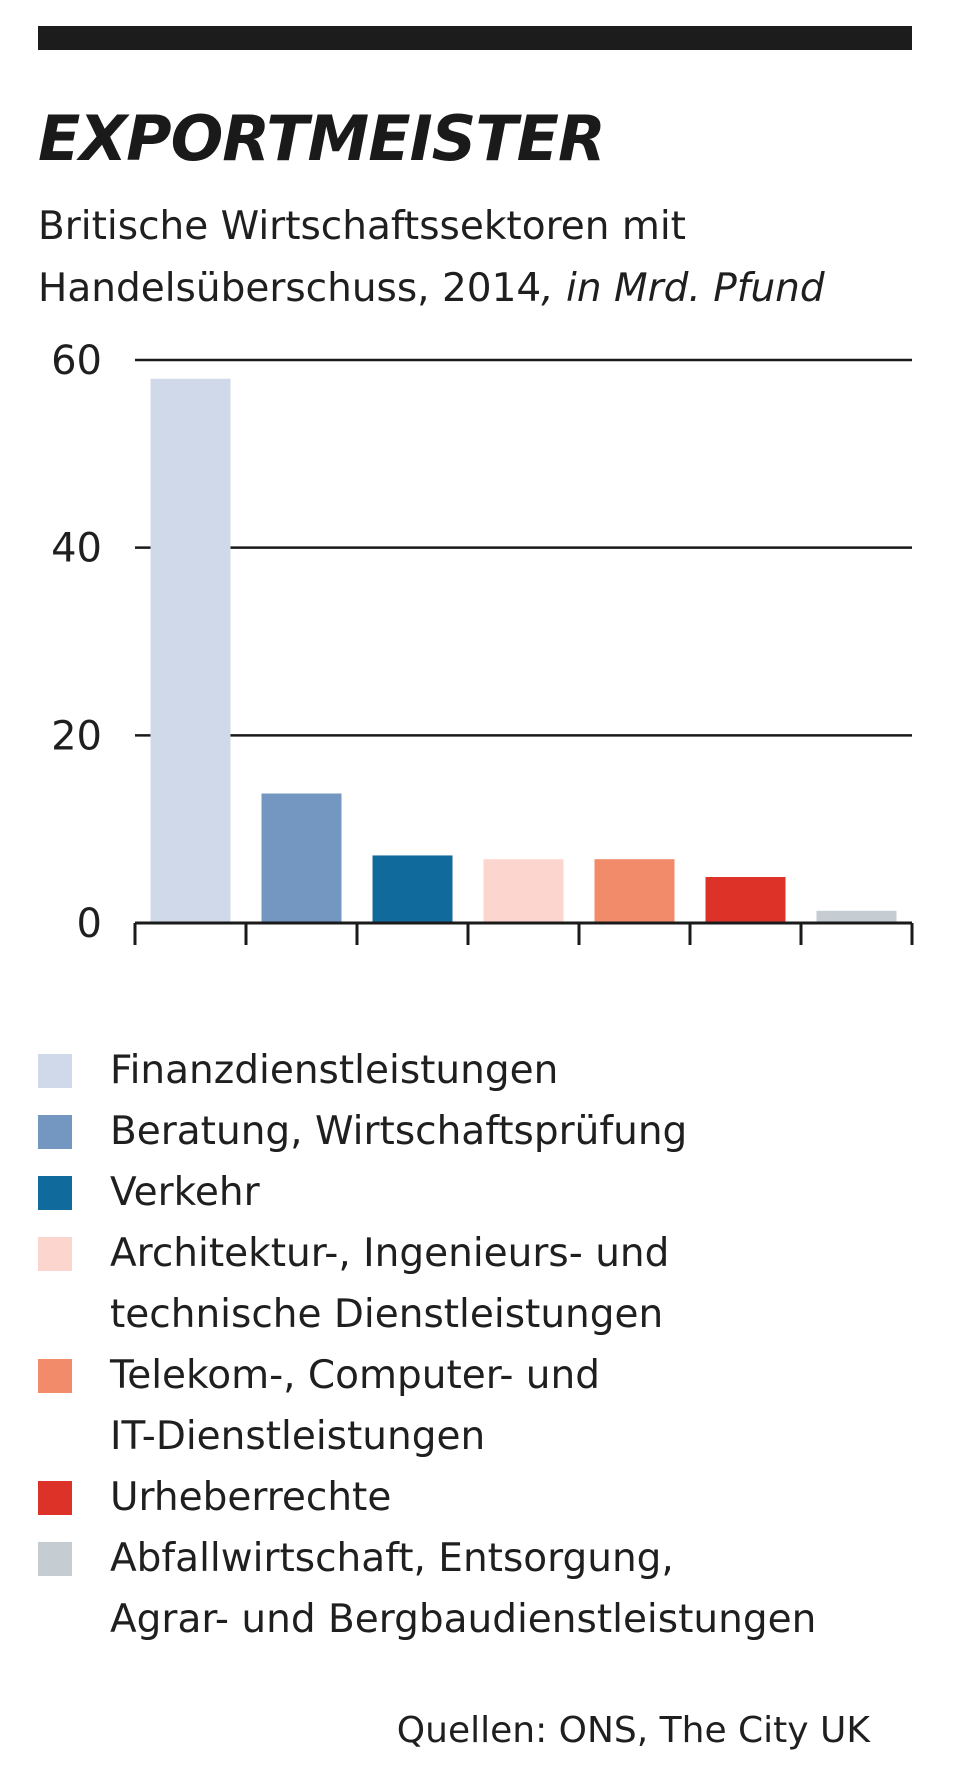 The image size is (960, 1785). I want to click on chart-title: EXPORTMEISTER, so click(322, 138).